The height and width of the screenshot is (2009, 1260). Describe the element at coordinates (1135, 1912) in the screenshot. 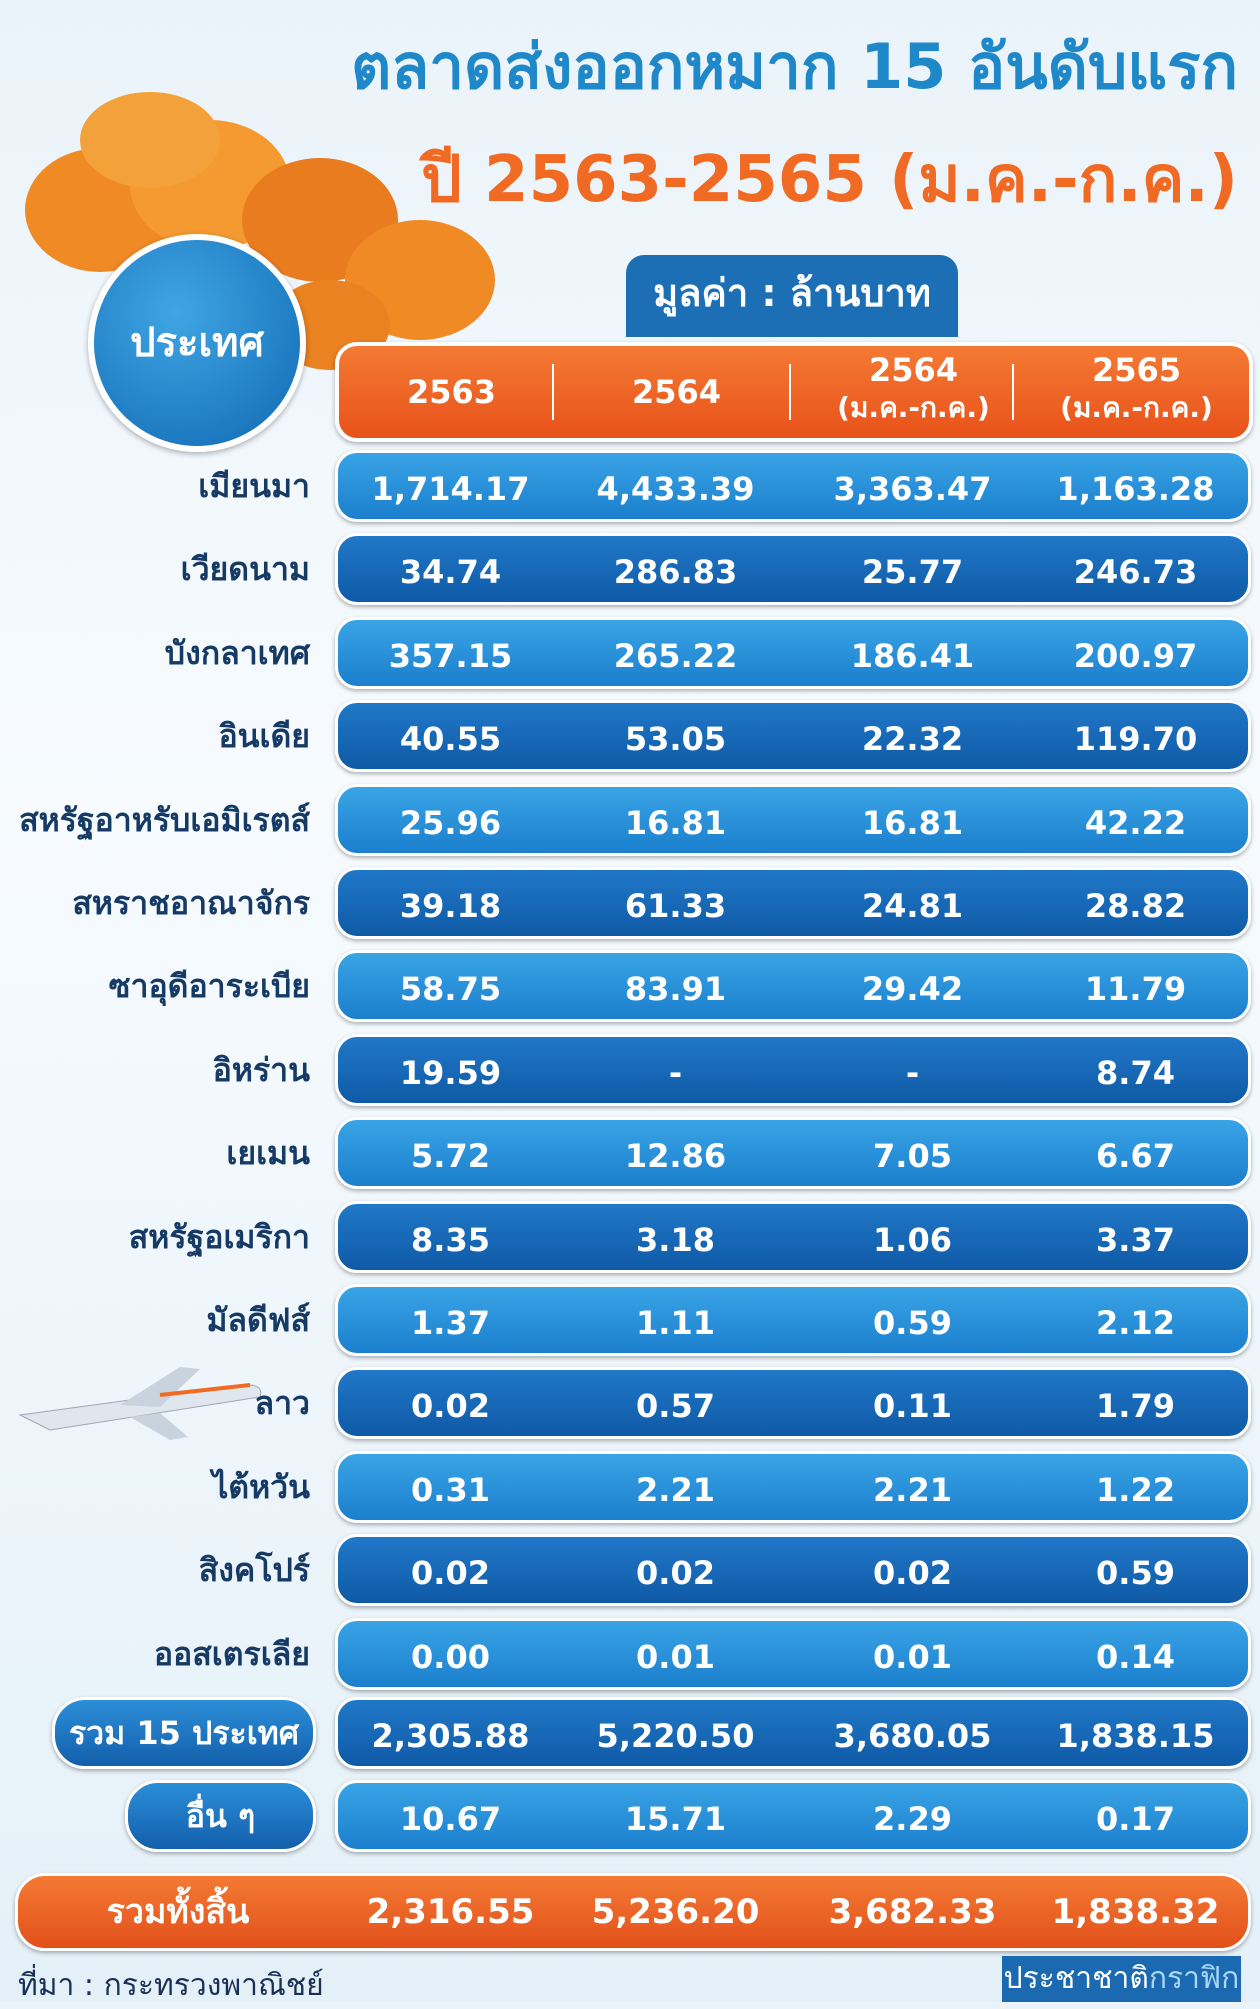

I see `value-cell: 1,838.32` at that location.